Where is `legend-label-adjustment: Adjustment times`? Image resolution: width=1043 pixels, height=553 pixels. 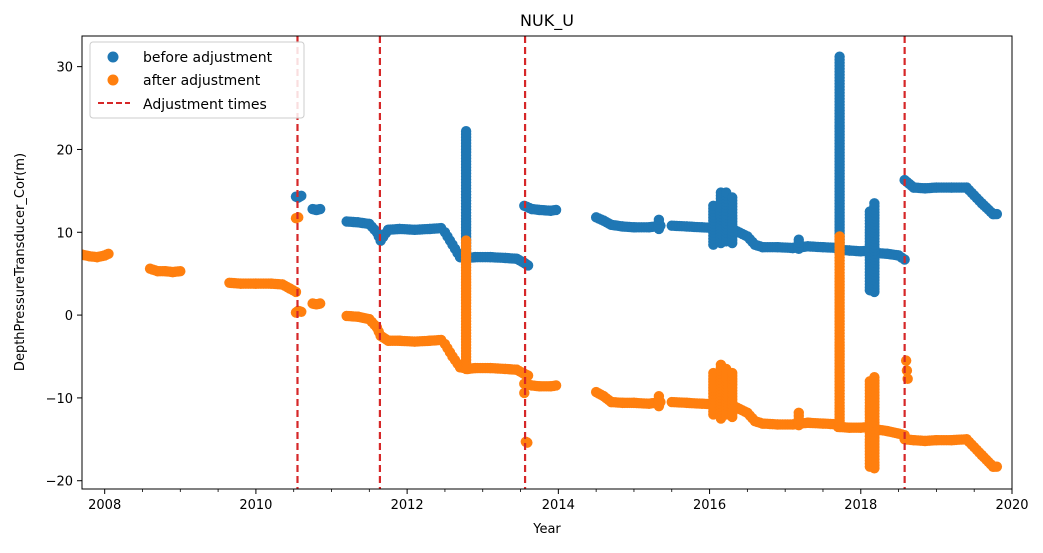
legend-label-adjustment: Adjustment times is located at coordinates (205, 105).